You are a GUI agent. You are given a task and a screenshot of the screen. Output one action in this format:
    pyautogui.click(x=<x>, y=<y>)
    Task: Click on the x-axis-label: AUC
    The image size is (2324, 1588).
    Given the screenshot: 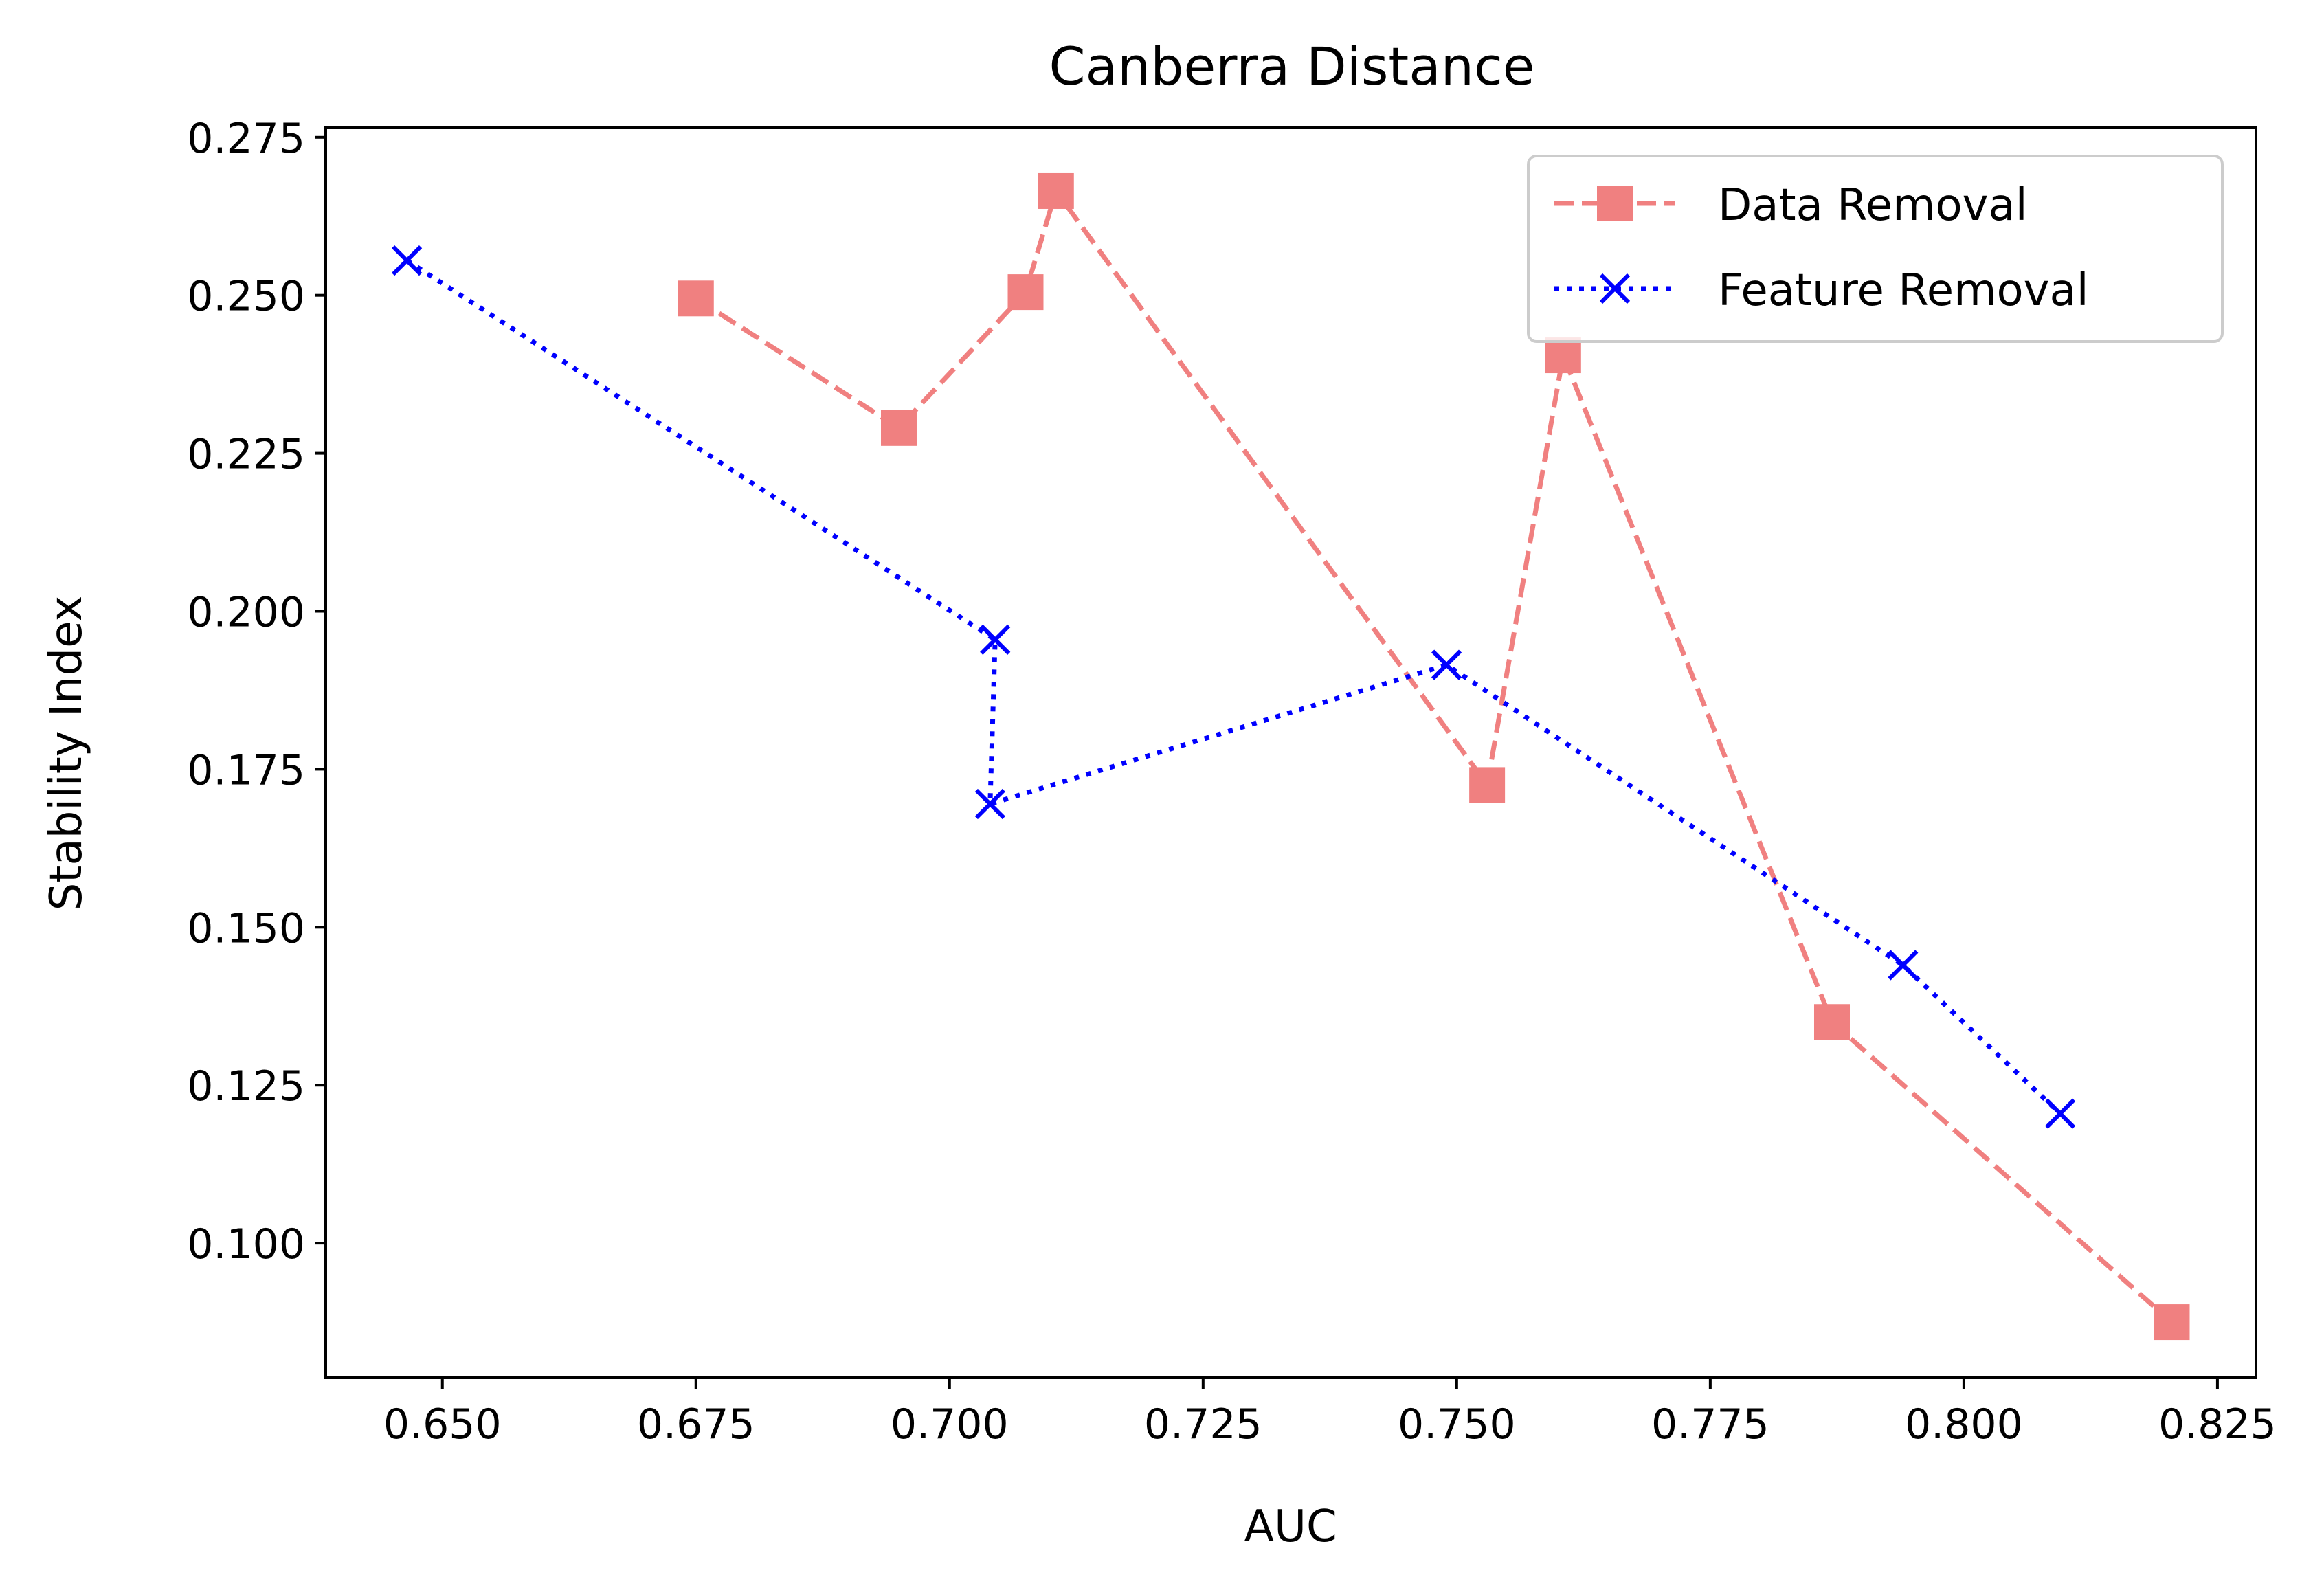 What is the action you would take?
    pyautogui.click(x=1290, y=1526)
    